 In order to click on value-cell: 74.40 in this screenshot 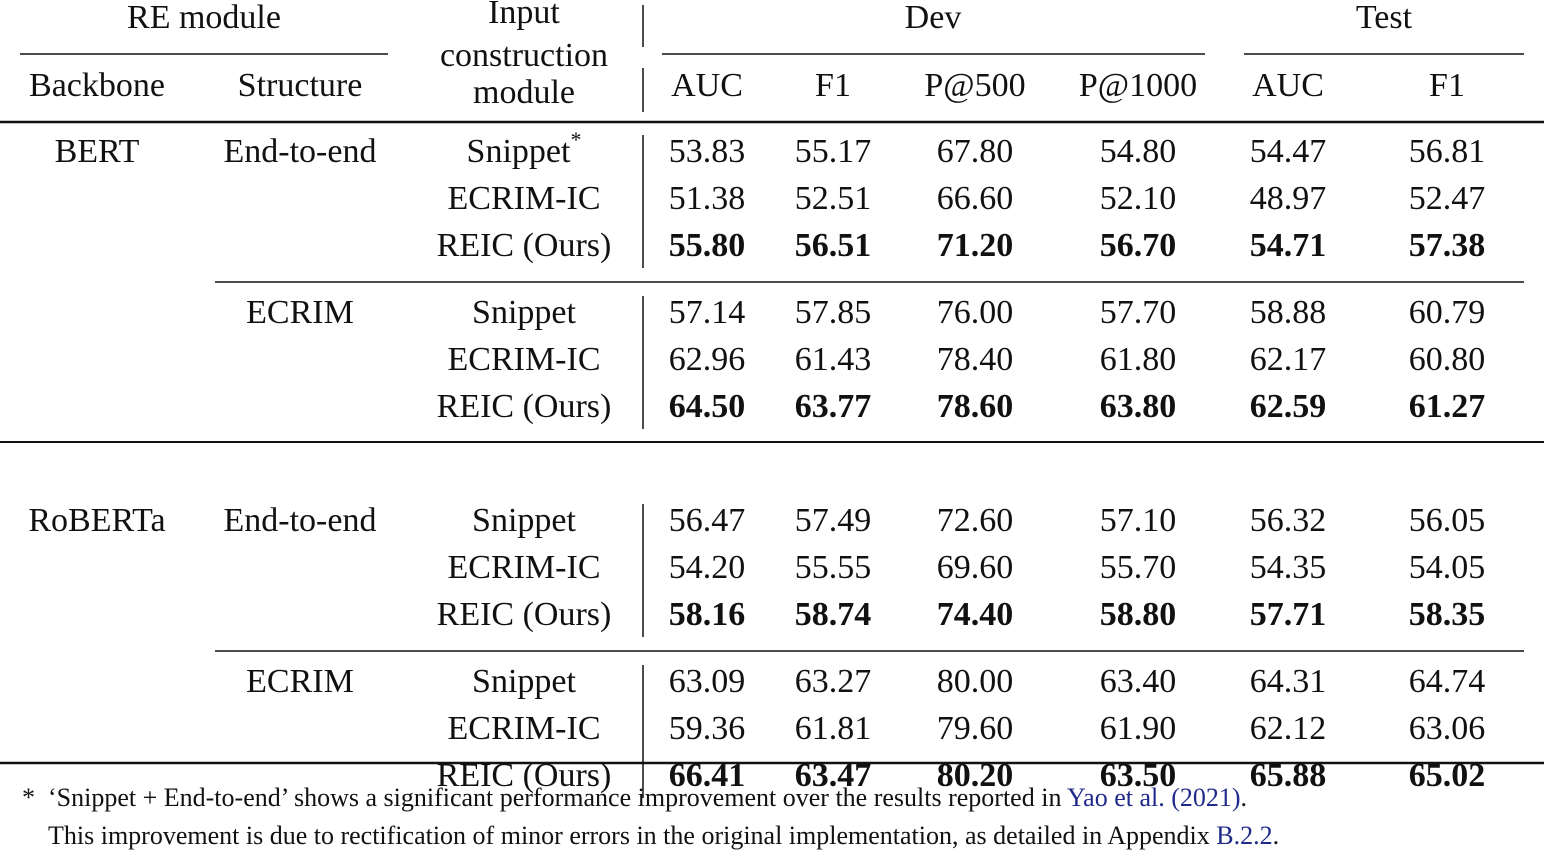, I will do `click(975, 614)`.